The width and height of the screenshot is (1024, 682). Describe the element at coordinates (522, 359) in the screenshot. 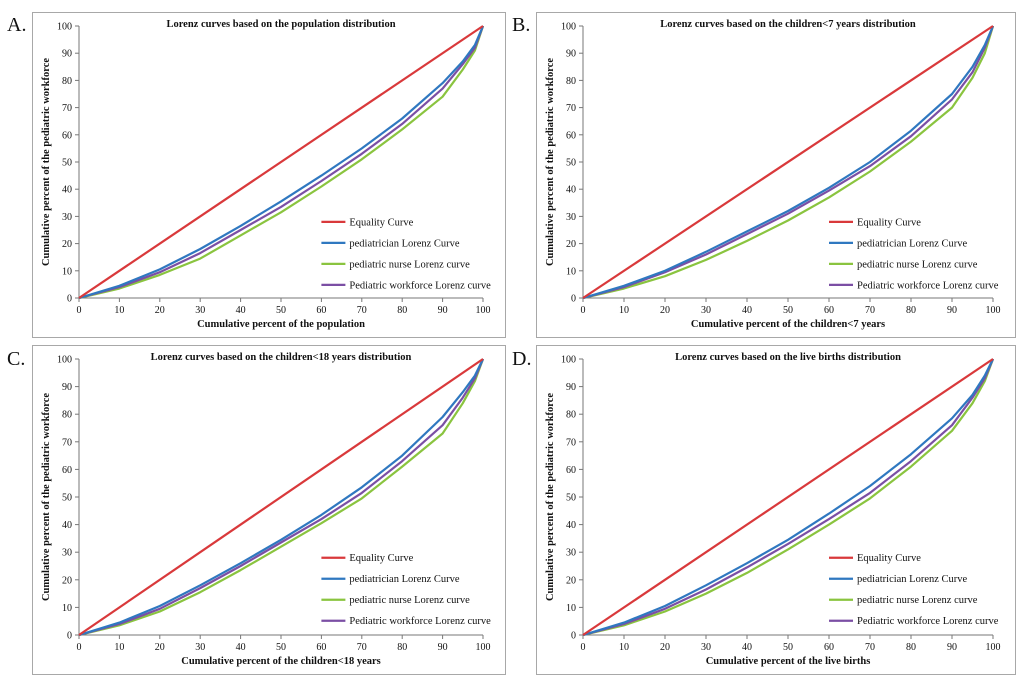

I see `panel-letter-d: D.` at that location.